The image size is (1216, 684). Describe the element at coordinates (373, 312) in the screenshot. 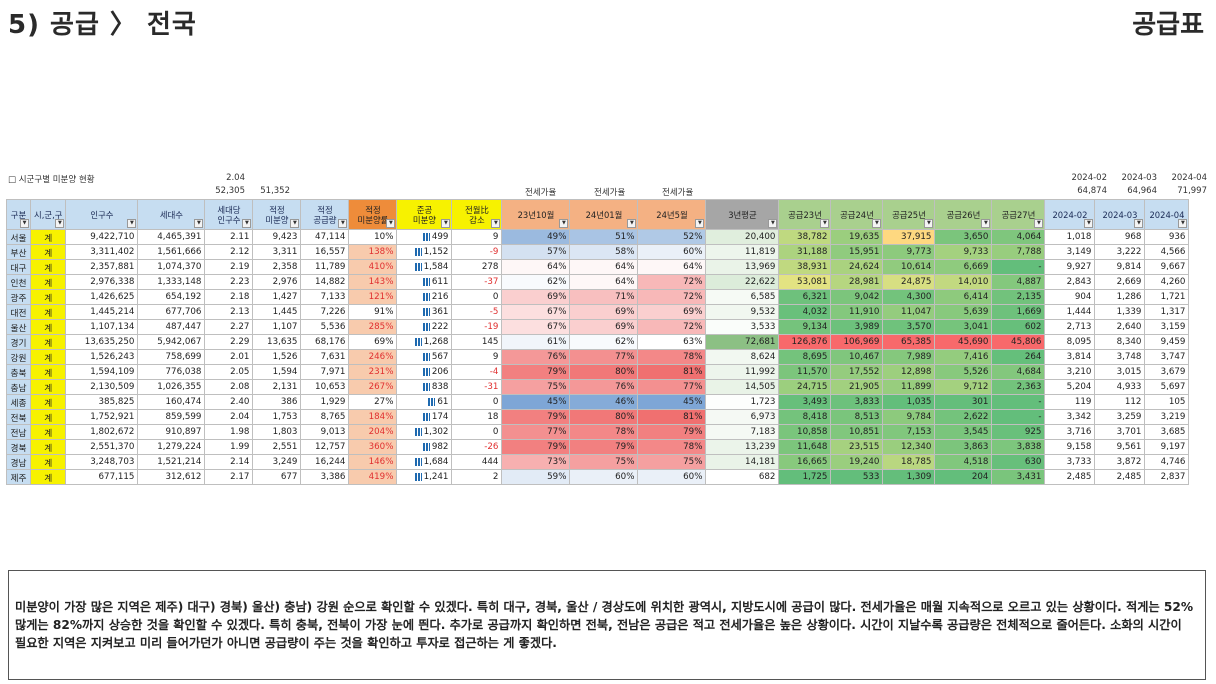

I see `table-cell: 91%` at that location.